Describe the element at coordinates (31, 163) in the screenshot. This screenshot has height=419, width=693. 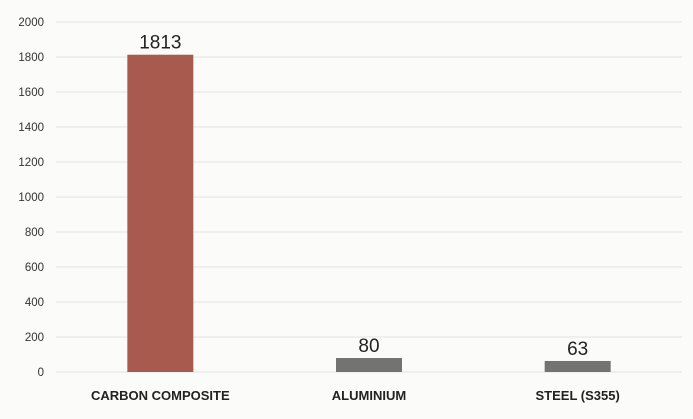
I see `y-tick-label: 1200` at that location.